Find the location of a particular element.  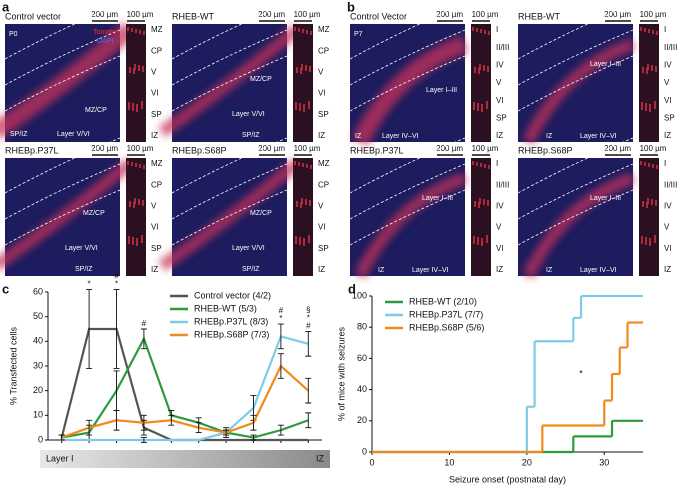

y-tick-label: 80 is located at coordinates (362, 327).